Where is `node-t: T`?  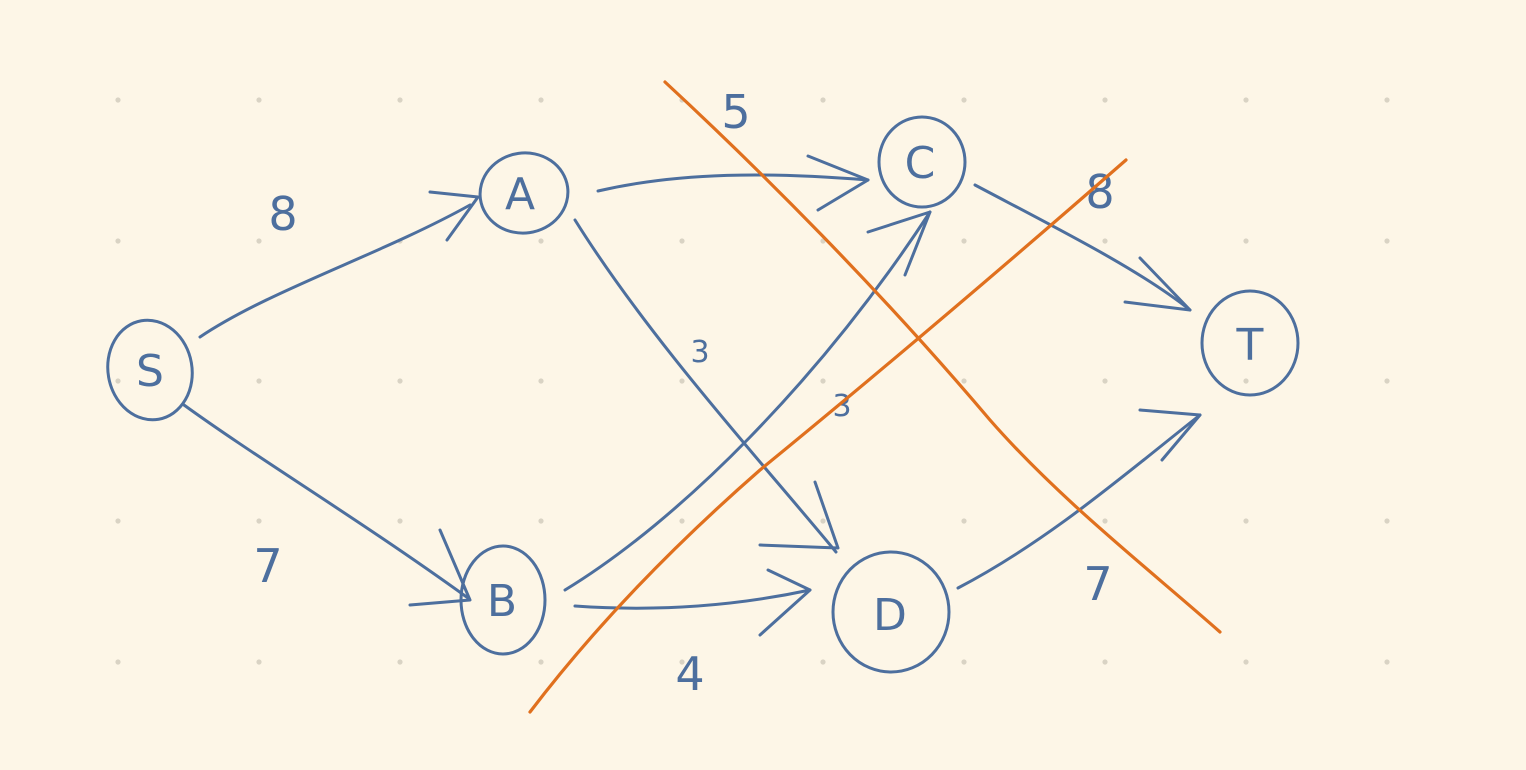 node-t: T is located at coordinates (1250, 343).